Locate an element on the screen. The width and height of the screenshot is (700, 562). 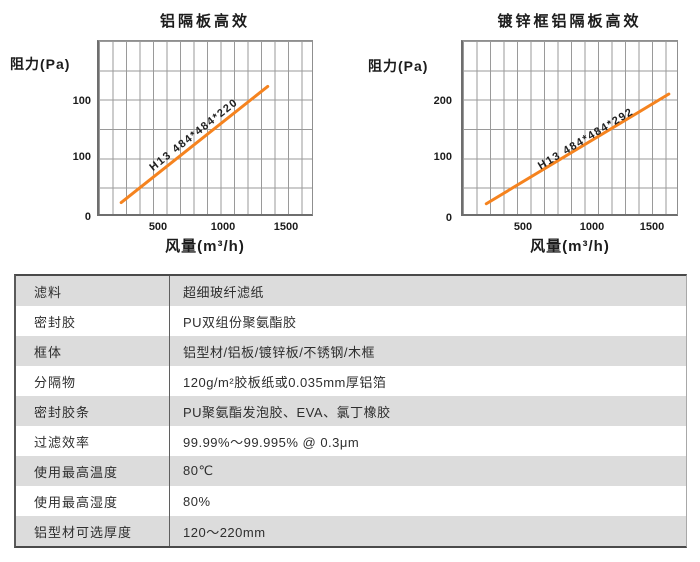
spec-label: 密封胶条 is located at coordinates (93, 411).